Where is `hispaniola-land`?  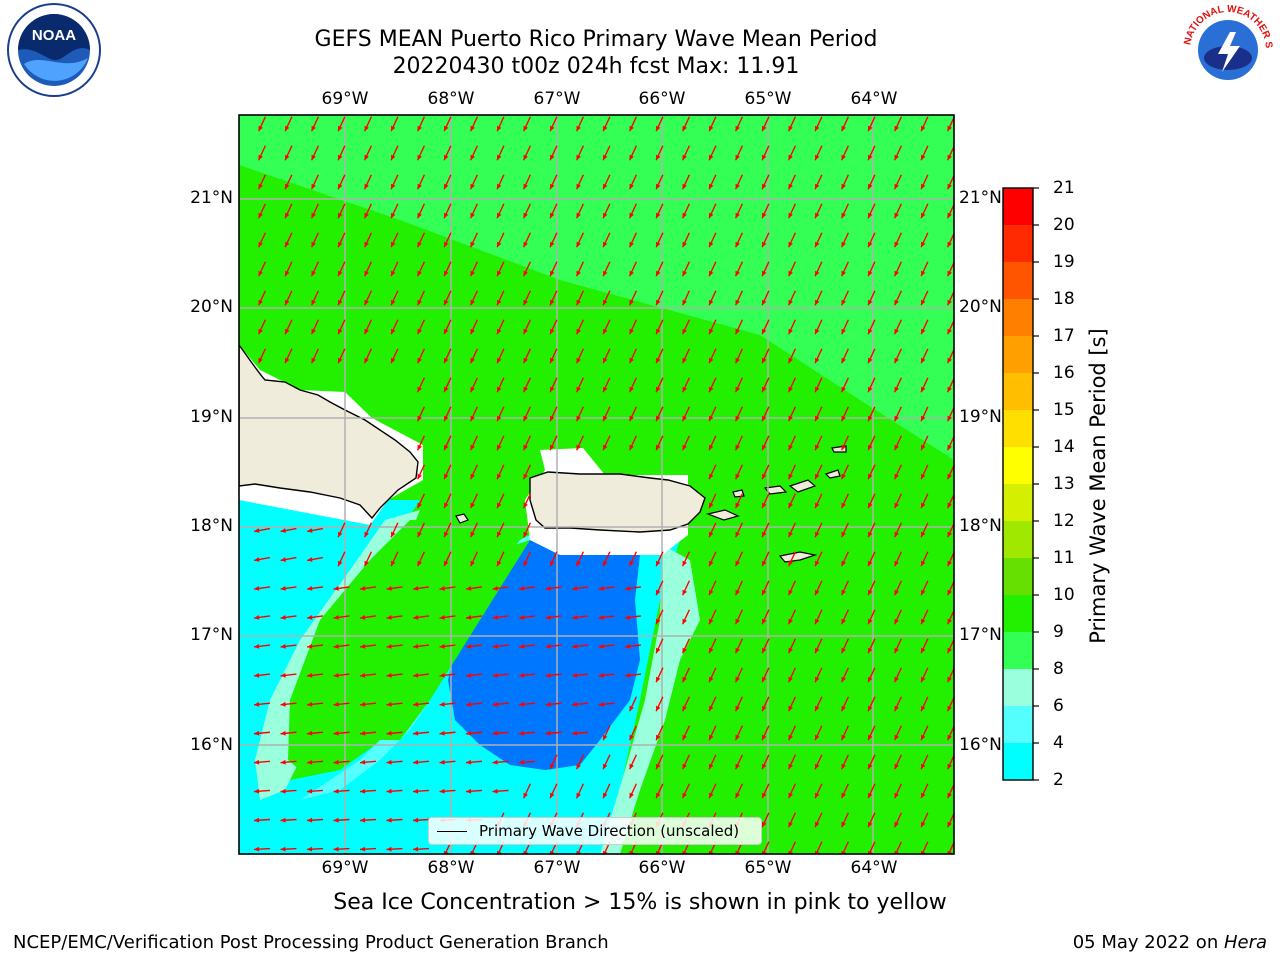
hispaniola-land is located at coordinates (329, 431).